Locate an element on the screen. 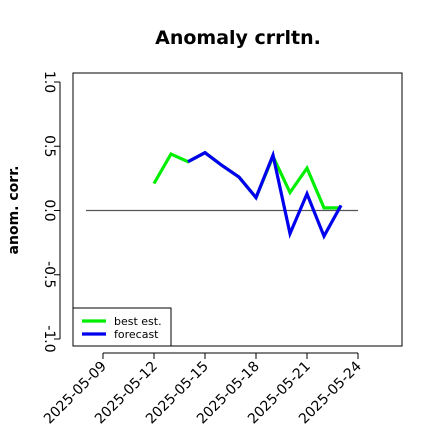 The width and height of the screenshot is (440, 440). y-tick-label: -1.0 is located at coordinates (49, 338).